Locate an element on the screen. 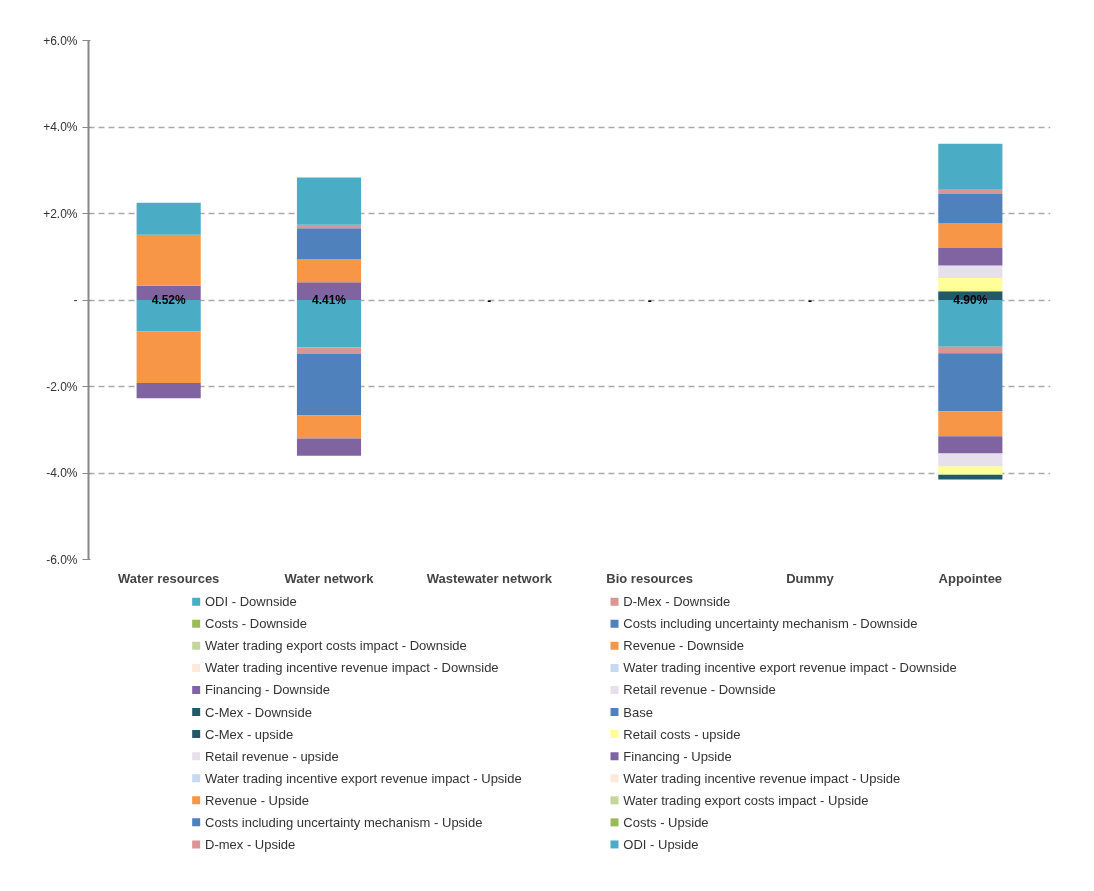  legend-label: Base is located at coordinates (638, 712).